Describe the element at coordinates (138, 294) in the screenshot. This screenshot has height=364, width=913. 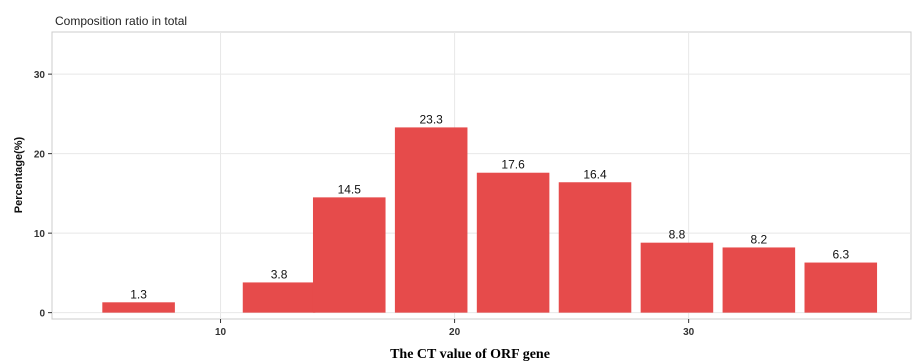
I see `bar-value-label: 1.3` at that location.